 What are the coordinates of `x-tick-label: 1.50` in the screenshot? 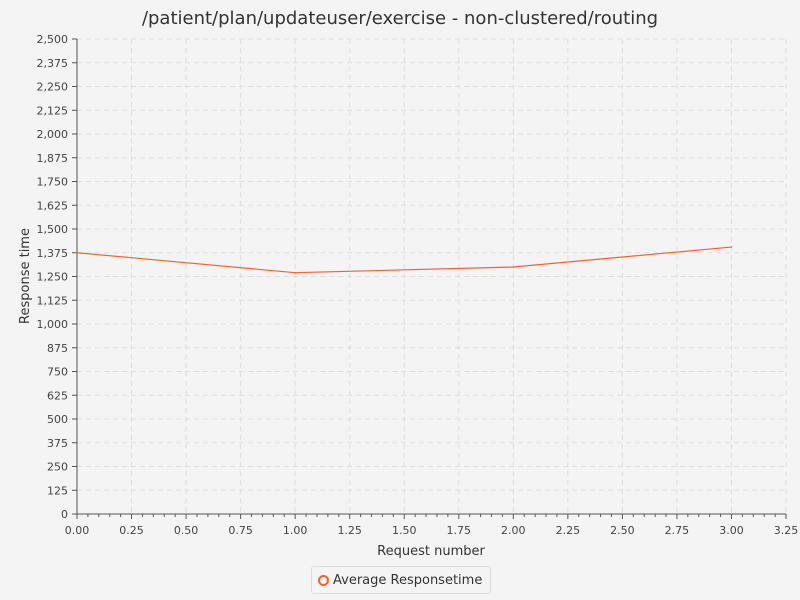 It's located at (404, 530).